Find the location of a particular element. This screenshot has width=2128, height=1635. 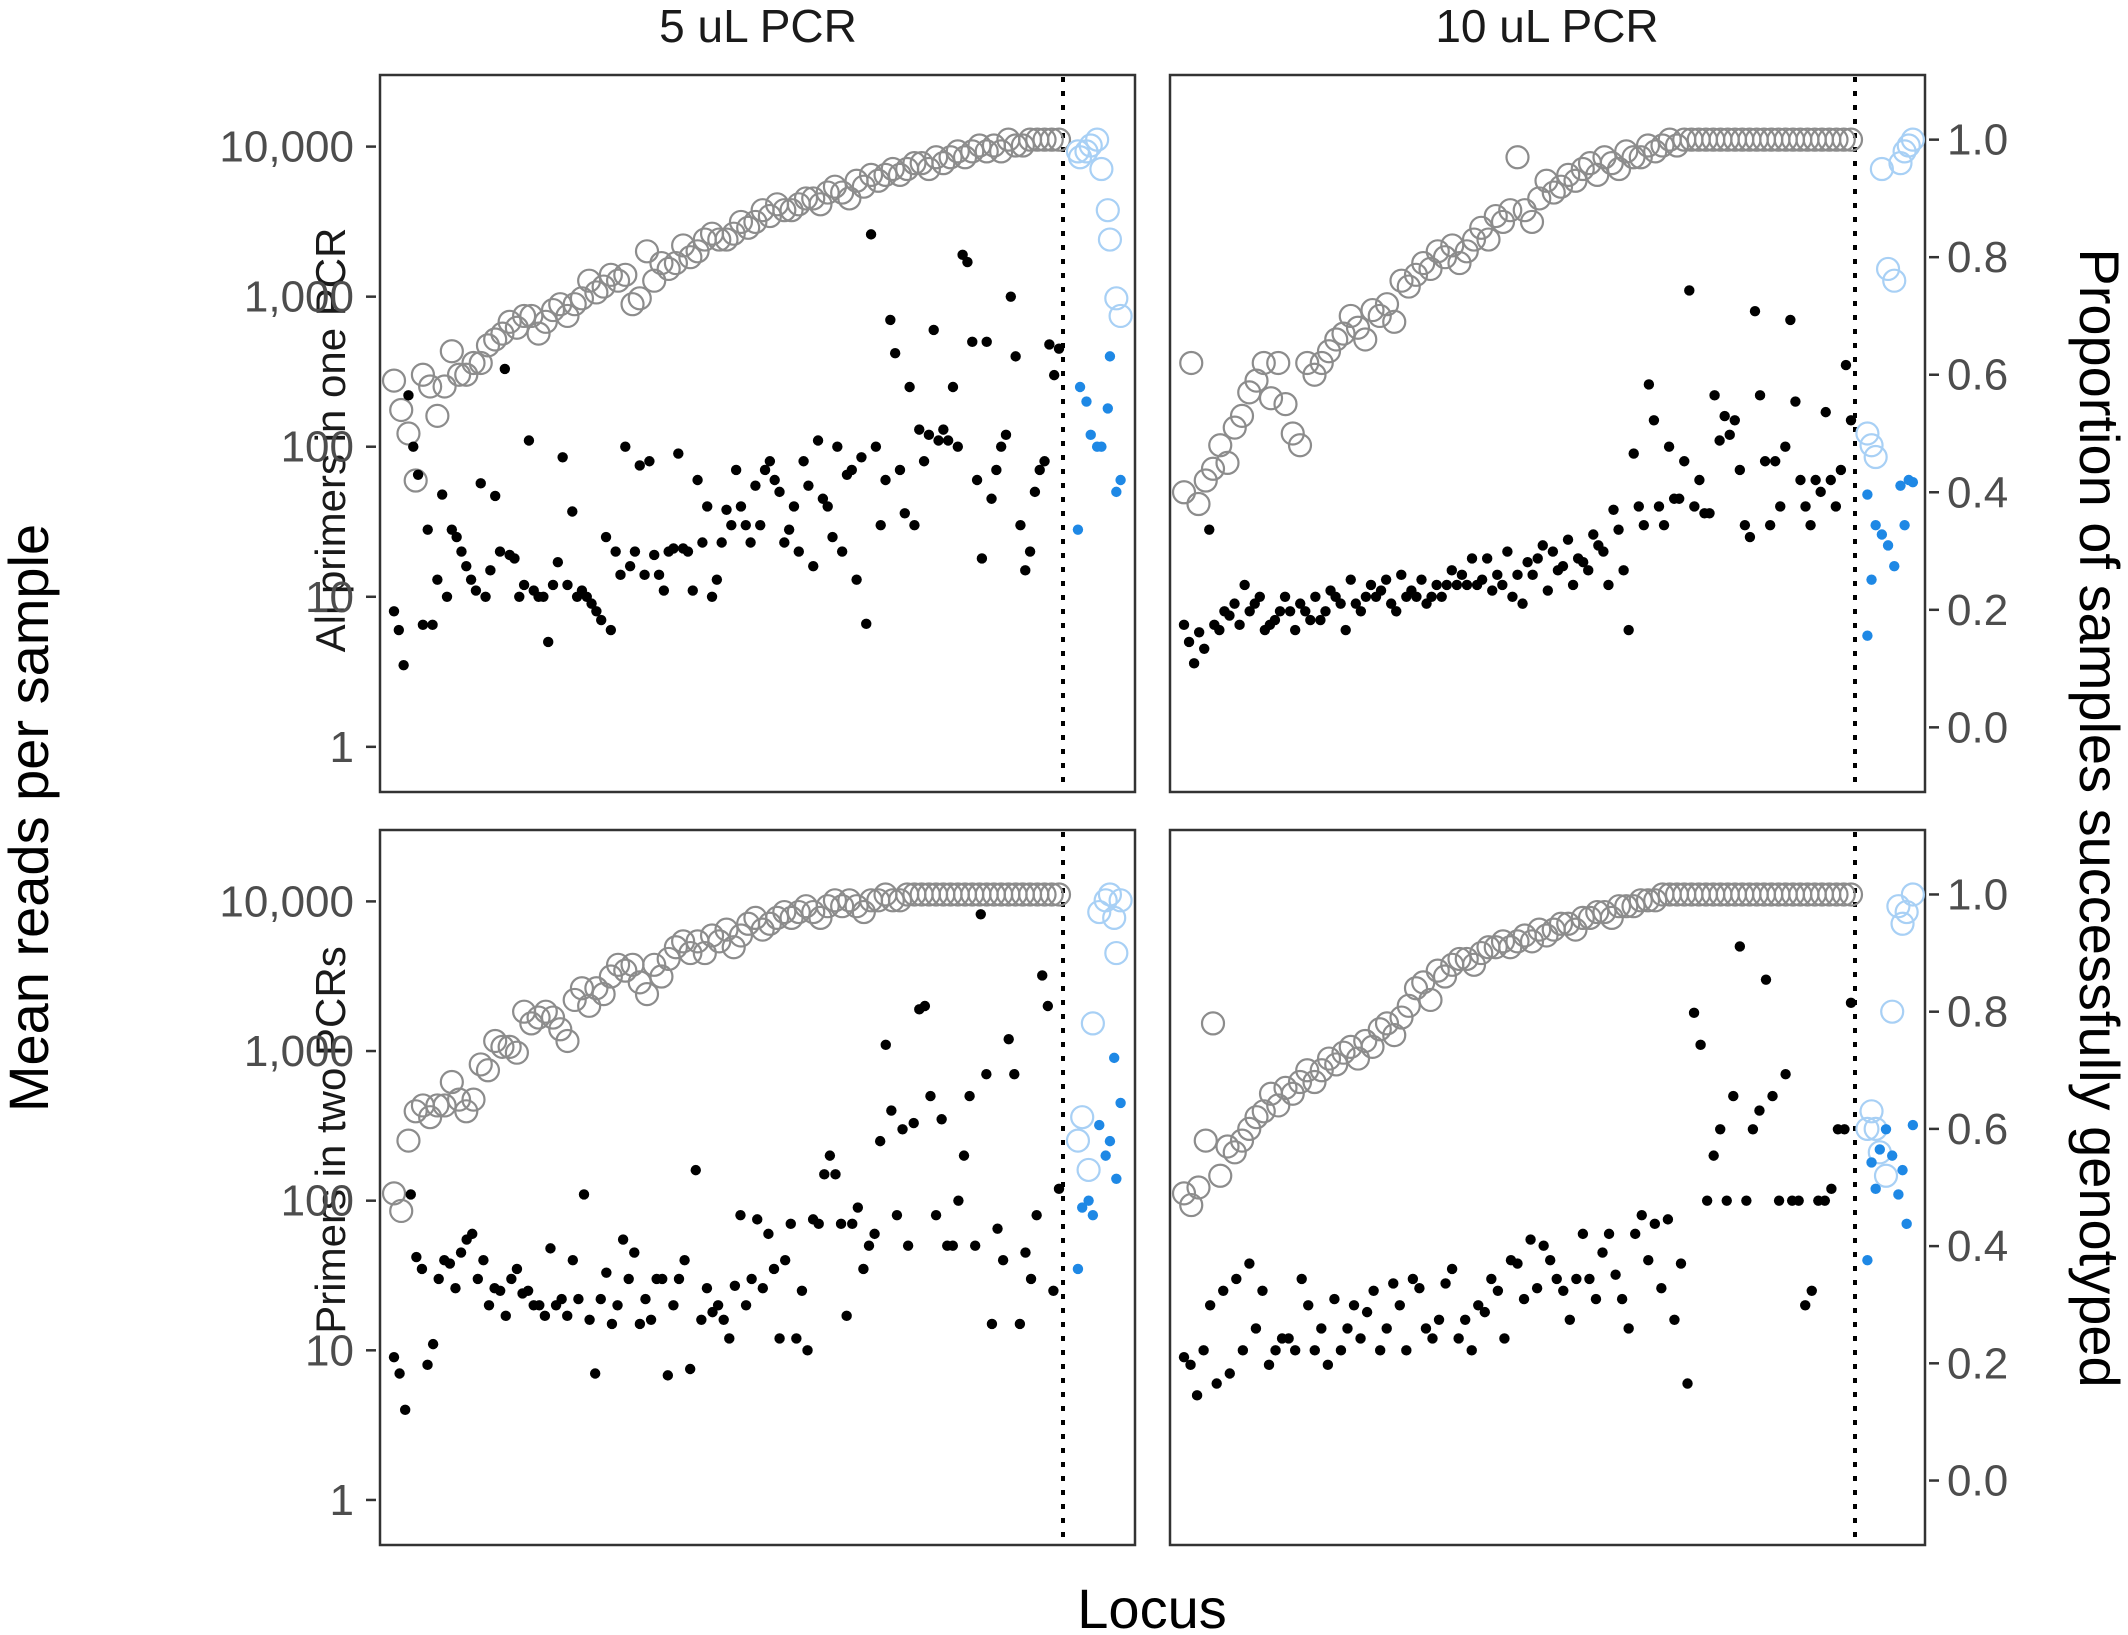

y-left-tick-label: 10 is located at coordinates (329, 1350).